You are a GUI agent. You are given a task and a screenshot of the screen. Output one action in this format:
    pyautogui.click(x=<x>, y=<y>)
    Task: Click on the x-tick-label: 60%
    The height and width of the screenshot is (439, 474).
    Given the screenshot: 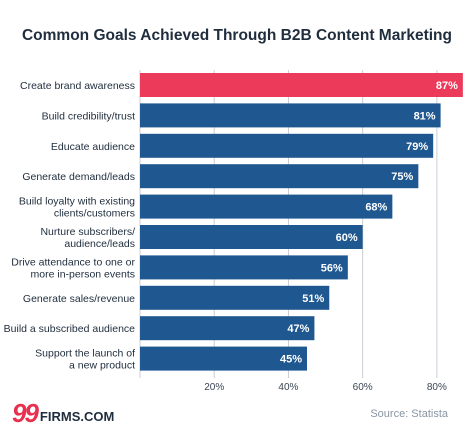 What is the action you would take?
    pyautogui.click(x=363, y=387)
    